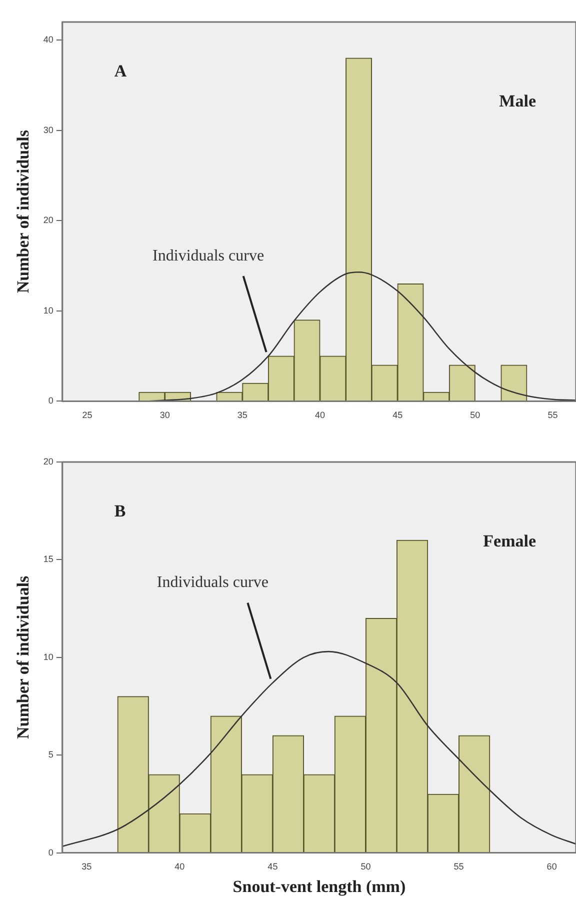 This screenshot has width=576, height=902. What do you see at coordinates (87, 415) in the screenshot?
I see `x-tick-label: 25` at bounding box center [87, 415].